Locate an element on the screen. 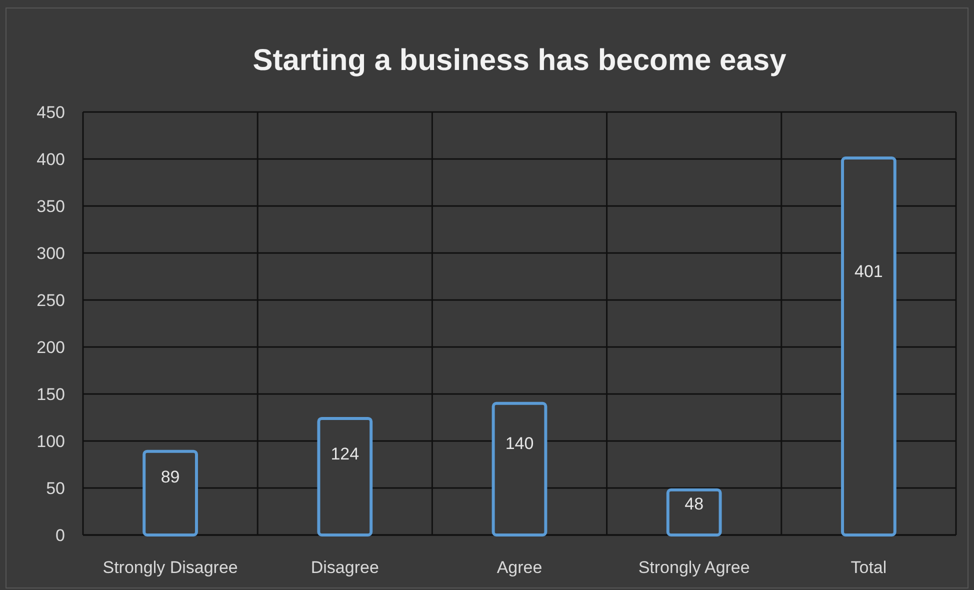 The height and width of the screenshot is (590, 974). y-tick-label: 150 is located at coordinates (50, 394).